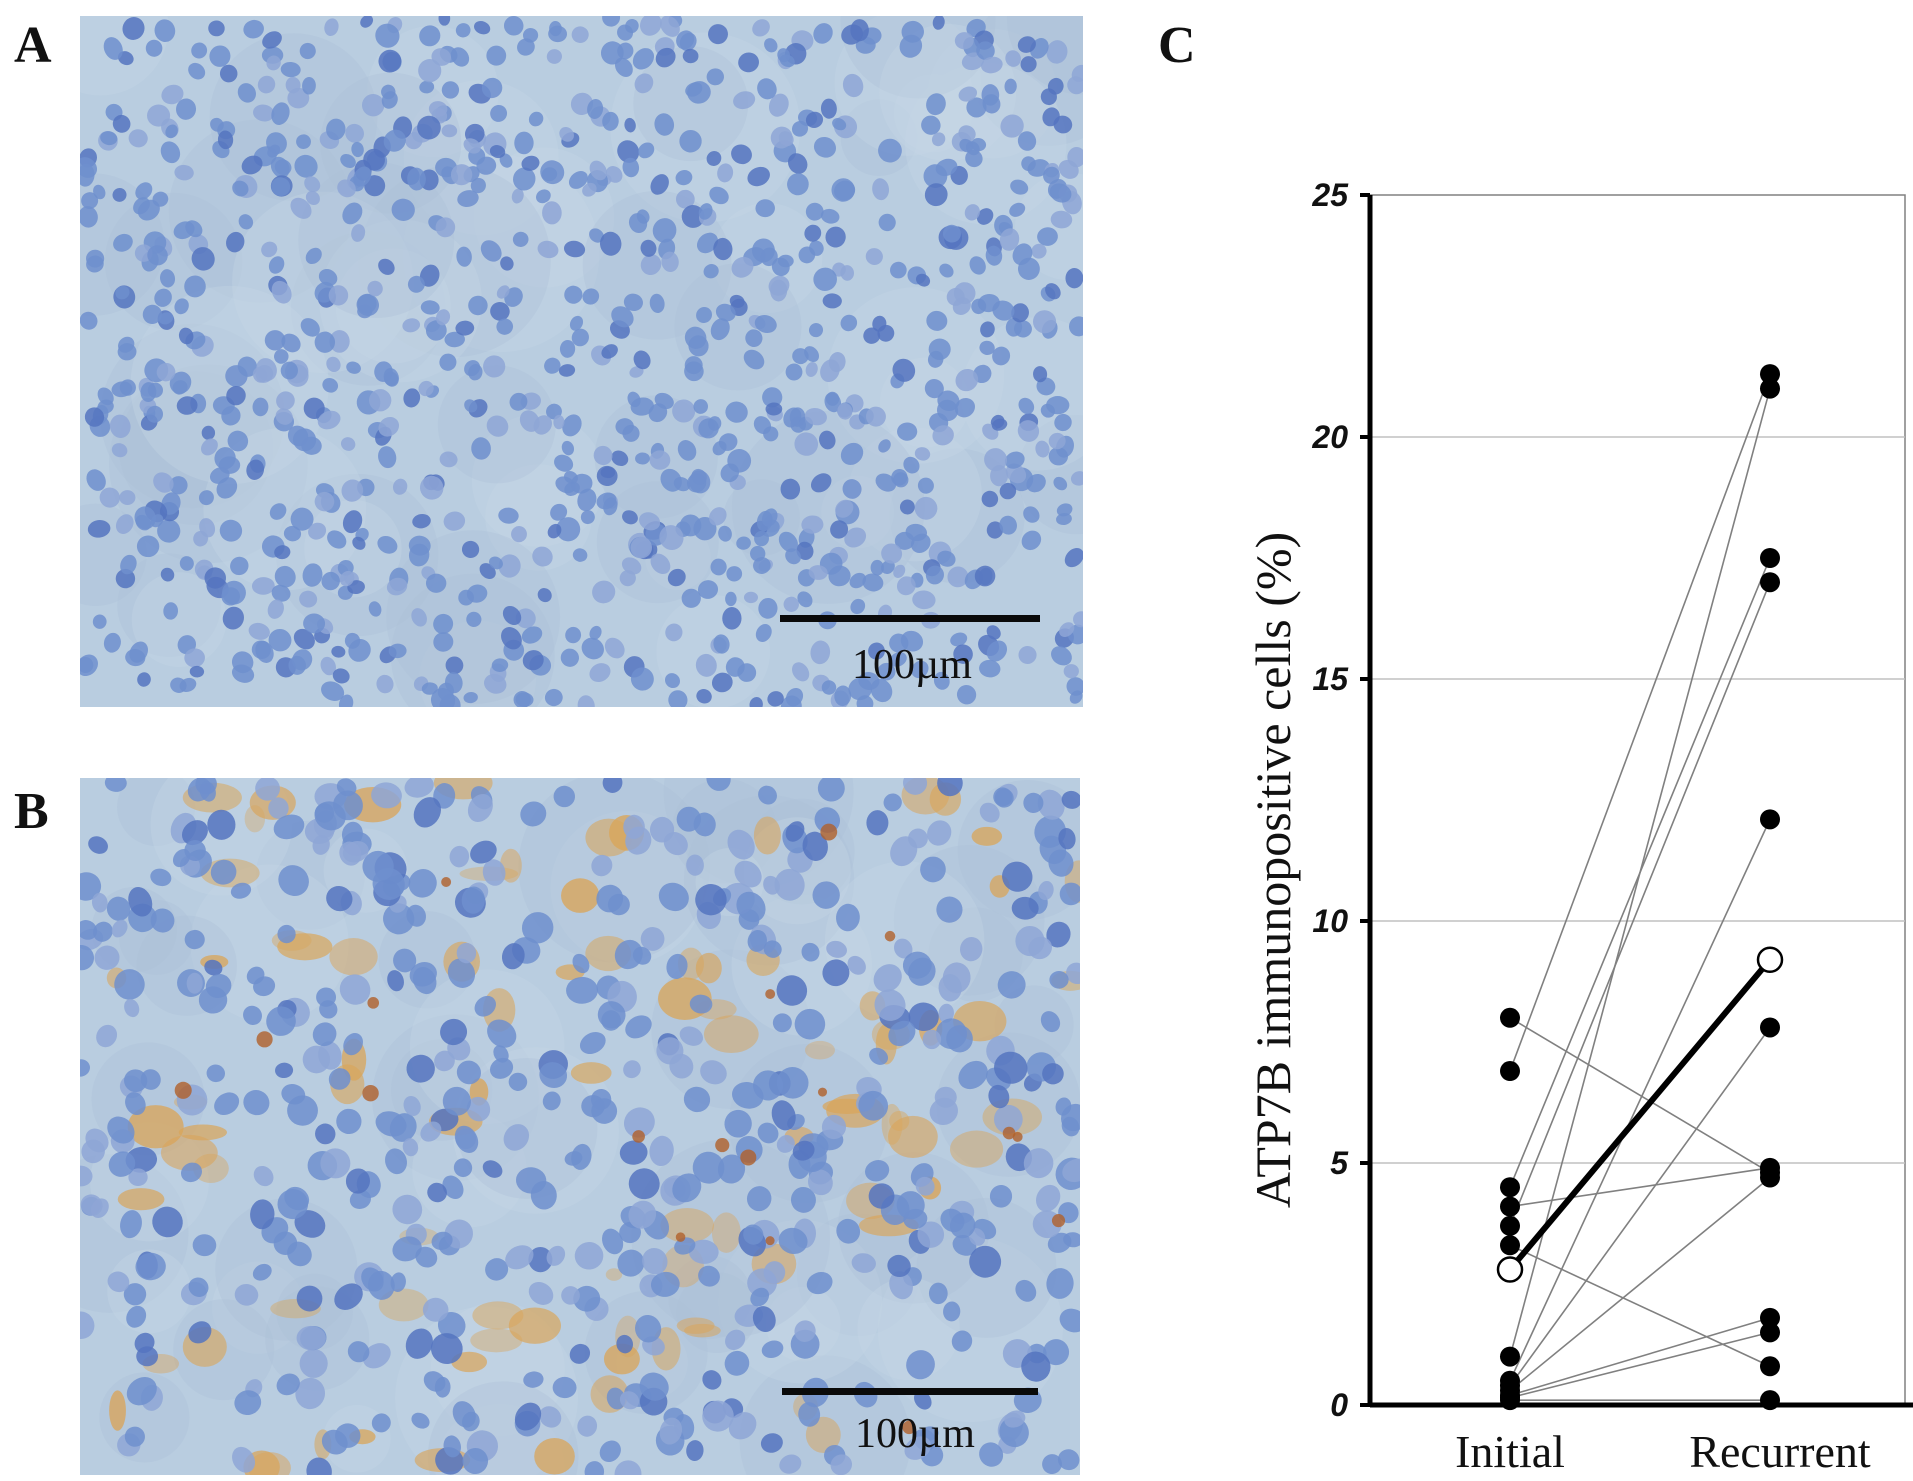 The image size is (1913, 1481). What do you see at coordinates (1330, 195) in the screenshot?
I see `y-tick-label-25: 25` at bounding box center [1330, 195].